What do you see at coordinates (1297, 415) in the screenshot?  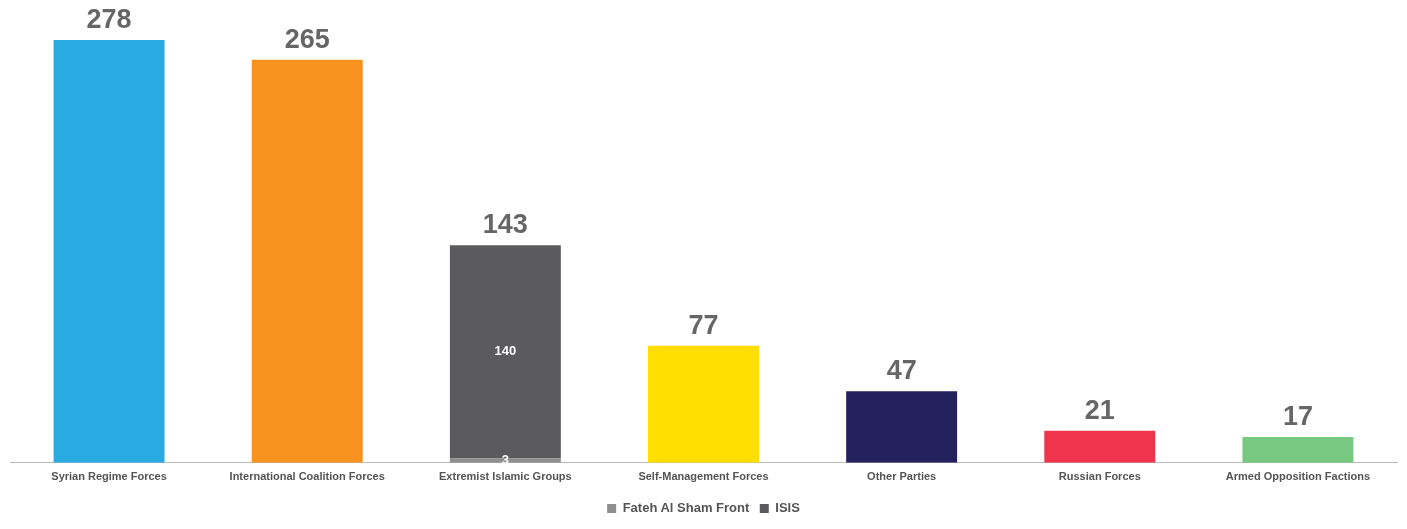 I see `total-label: 17` at bounding box center [1297, 415].